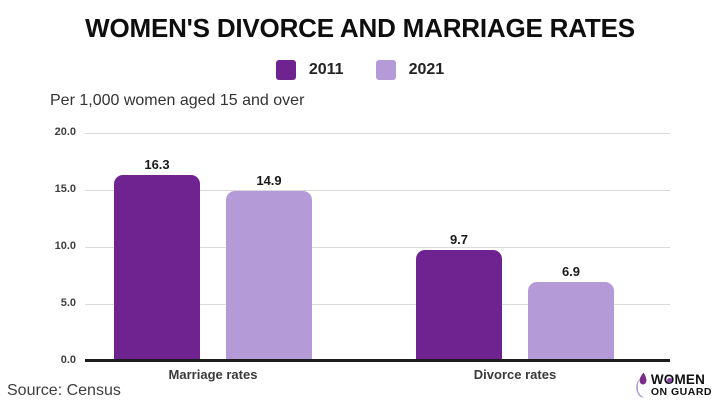  Describe the element at coordinates (571, 272) in the screenshot. I see `value-label-divorce-2021: 6.9` at that location.